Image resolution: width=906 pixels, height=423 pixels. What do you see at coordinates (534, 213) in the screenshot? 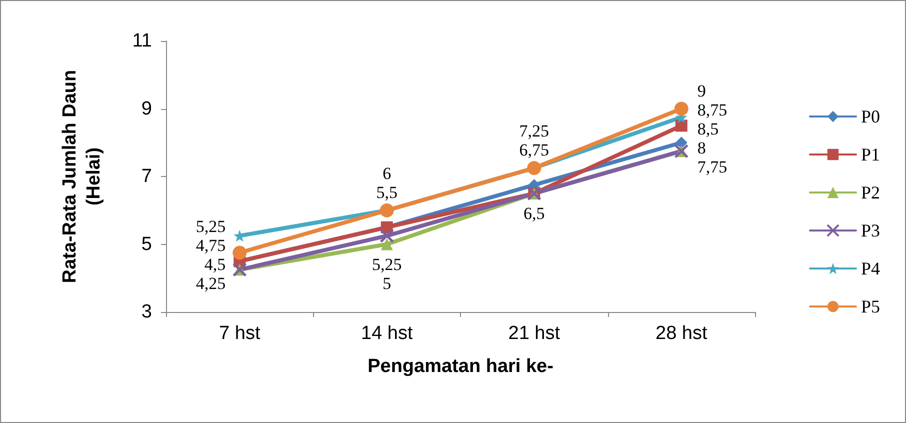
I see `data-label: 6,5` at bounding box center [534, 213].